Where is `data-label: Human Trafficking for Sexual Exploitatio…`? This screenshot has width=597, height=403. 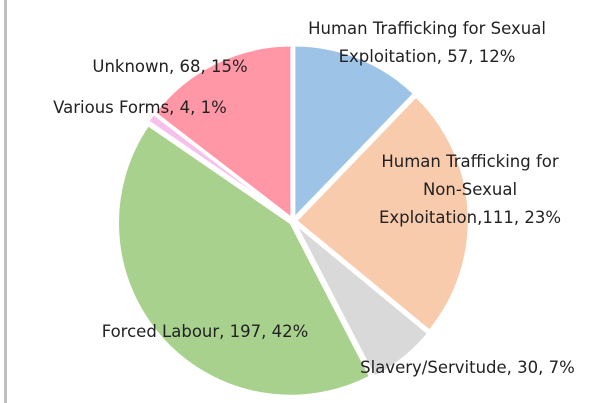 data-label: Human Trafficking for Sexual Exploitatio… is located at coordinates (427, 42).